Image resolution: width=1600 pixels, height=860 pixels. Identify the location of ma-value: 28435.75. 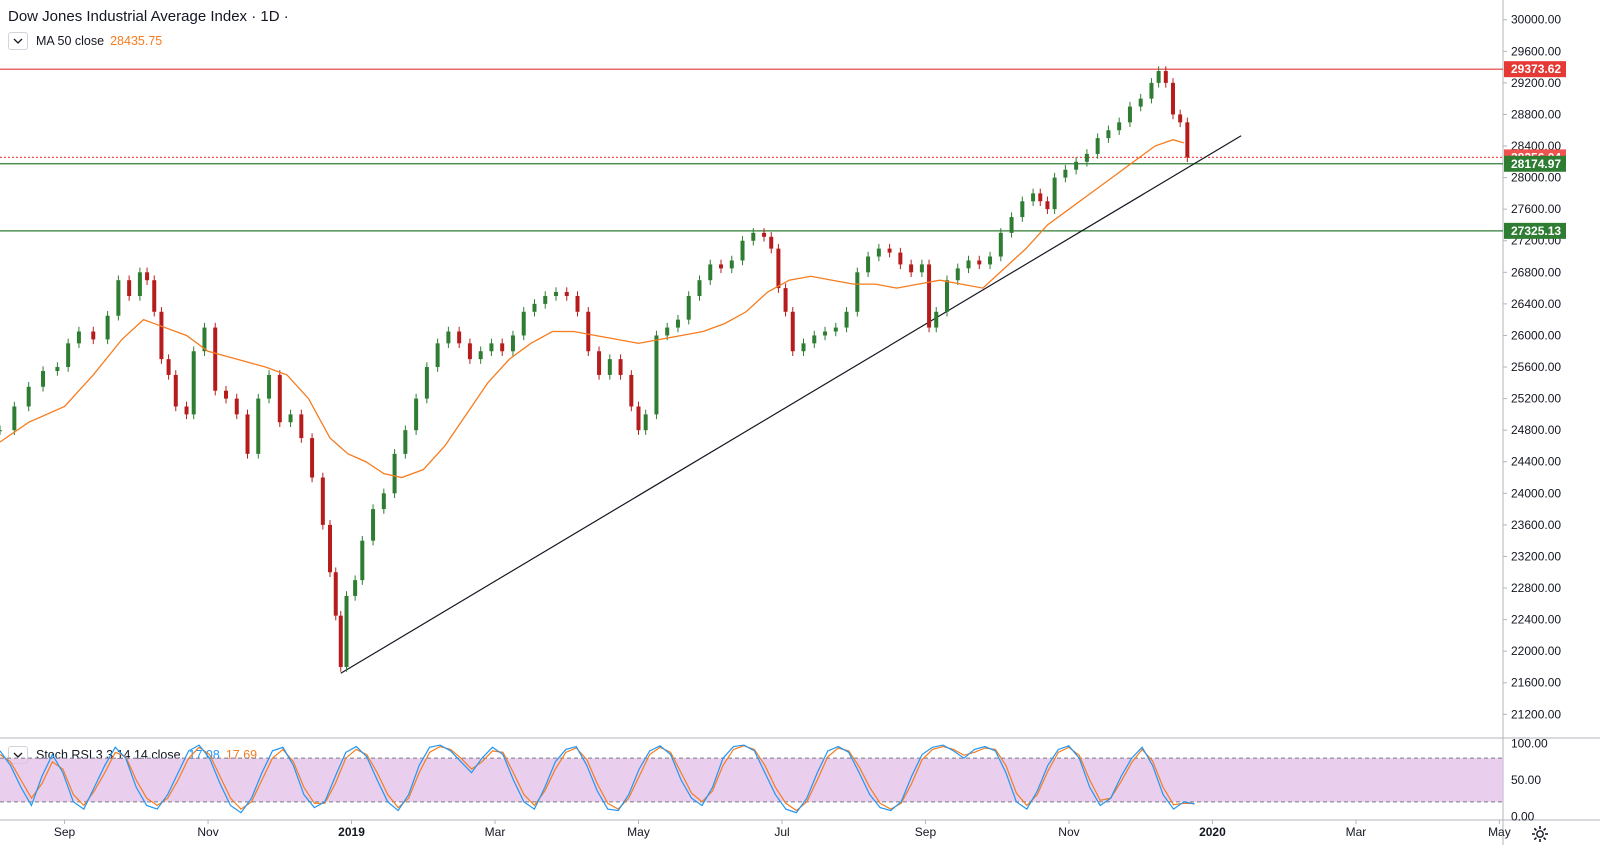
(136, 41).